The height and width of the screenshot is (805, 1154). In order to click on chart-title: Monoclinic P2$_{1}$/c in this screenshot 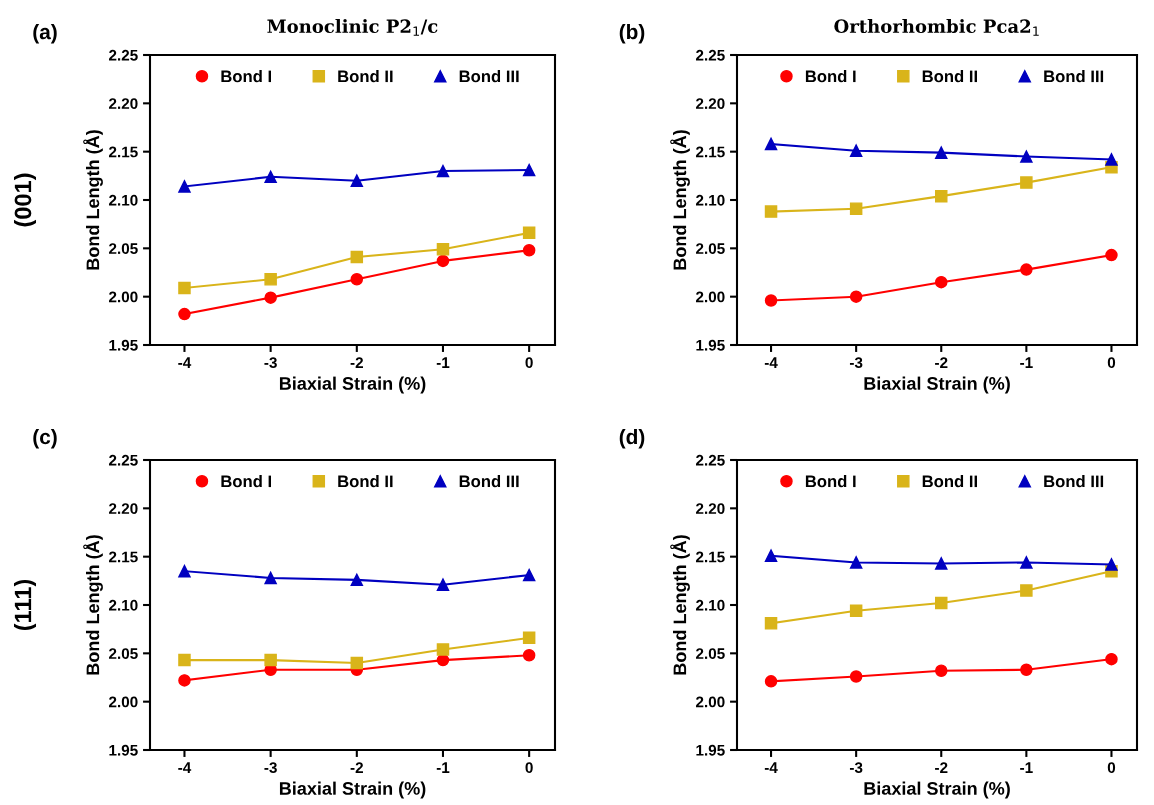, I will do `click(352, 27)`.